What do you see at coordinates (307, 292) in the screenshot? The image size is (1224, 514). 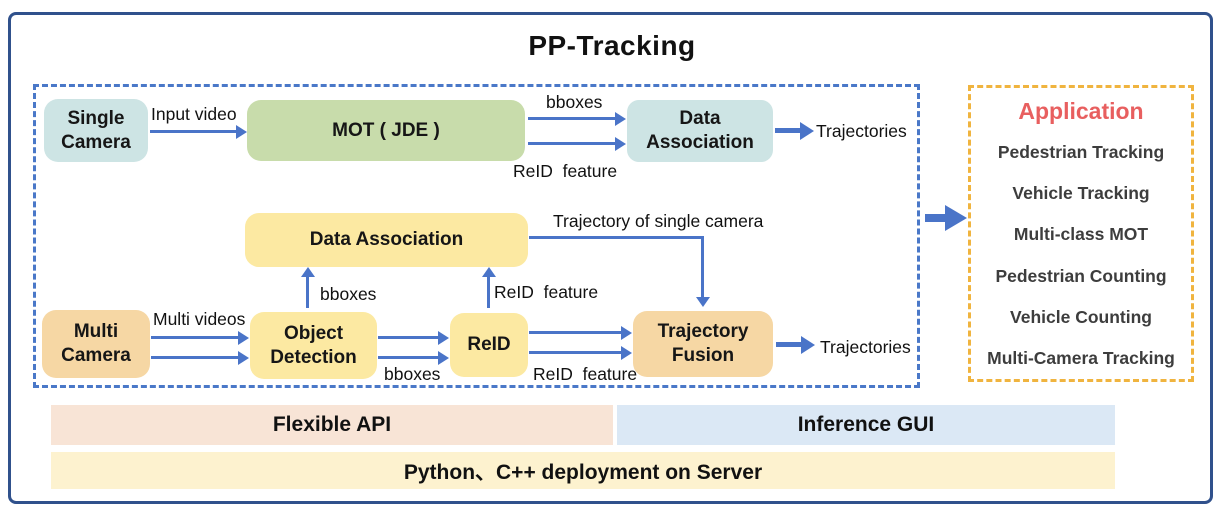 I see `arrow-bboxes-up` at bounding box center [307, 292].